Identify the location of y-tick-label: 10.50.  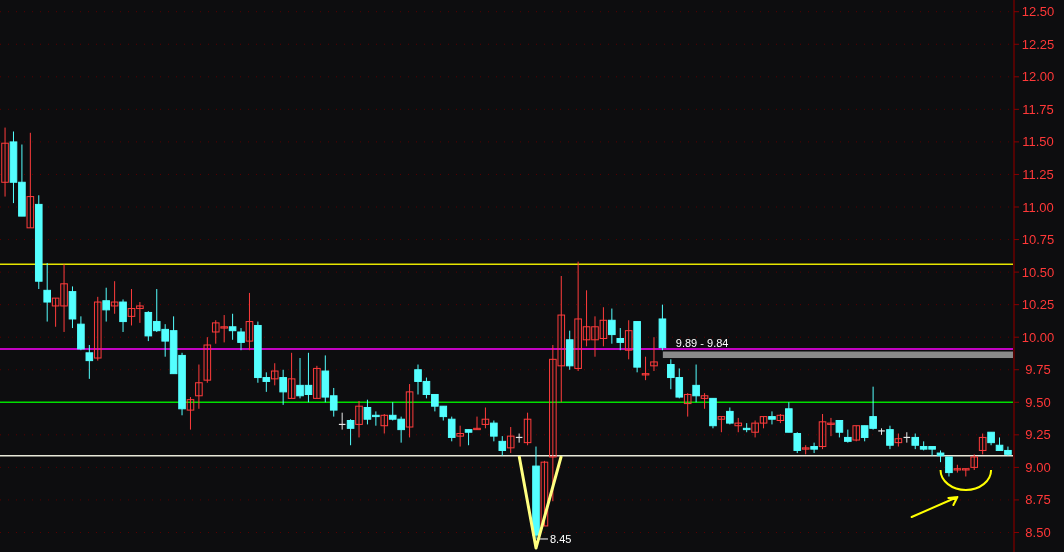
(1038, 272).